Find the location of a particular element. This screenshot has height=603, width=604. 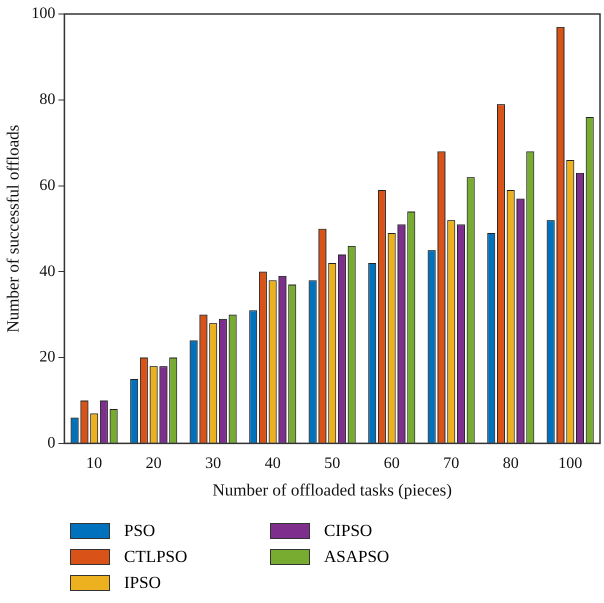

x-tick-label: 50 is located at coordinates (332, 463).